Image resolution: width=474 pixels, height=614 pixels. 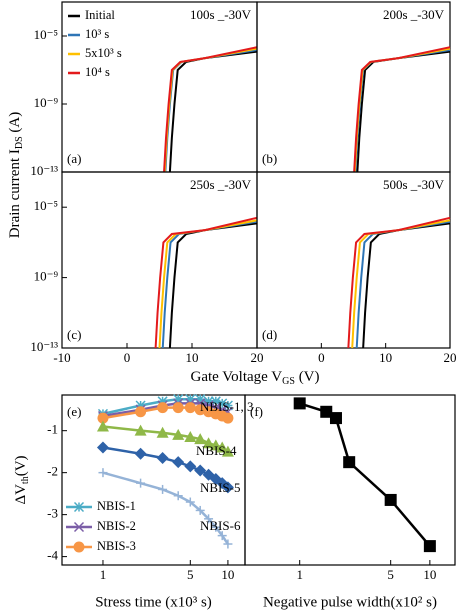 What do you see at coordinates (21, 494) in the screenshot?
I see `label-text: ΔV` at bounding box center [21, 494].